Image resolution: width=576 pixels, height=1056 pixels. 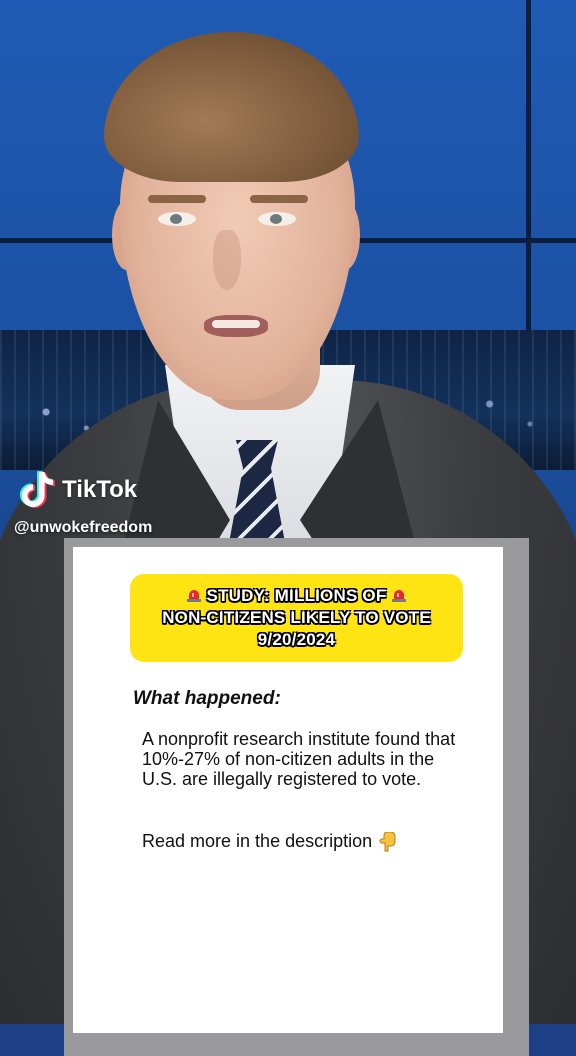 I want to click on headline-date: 9/20/2024, so click(x=296, y=639).